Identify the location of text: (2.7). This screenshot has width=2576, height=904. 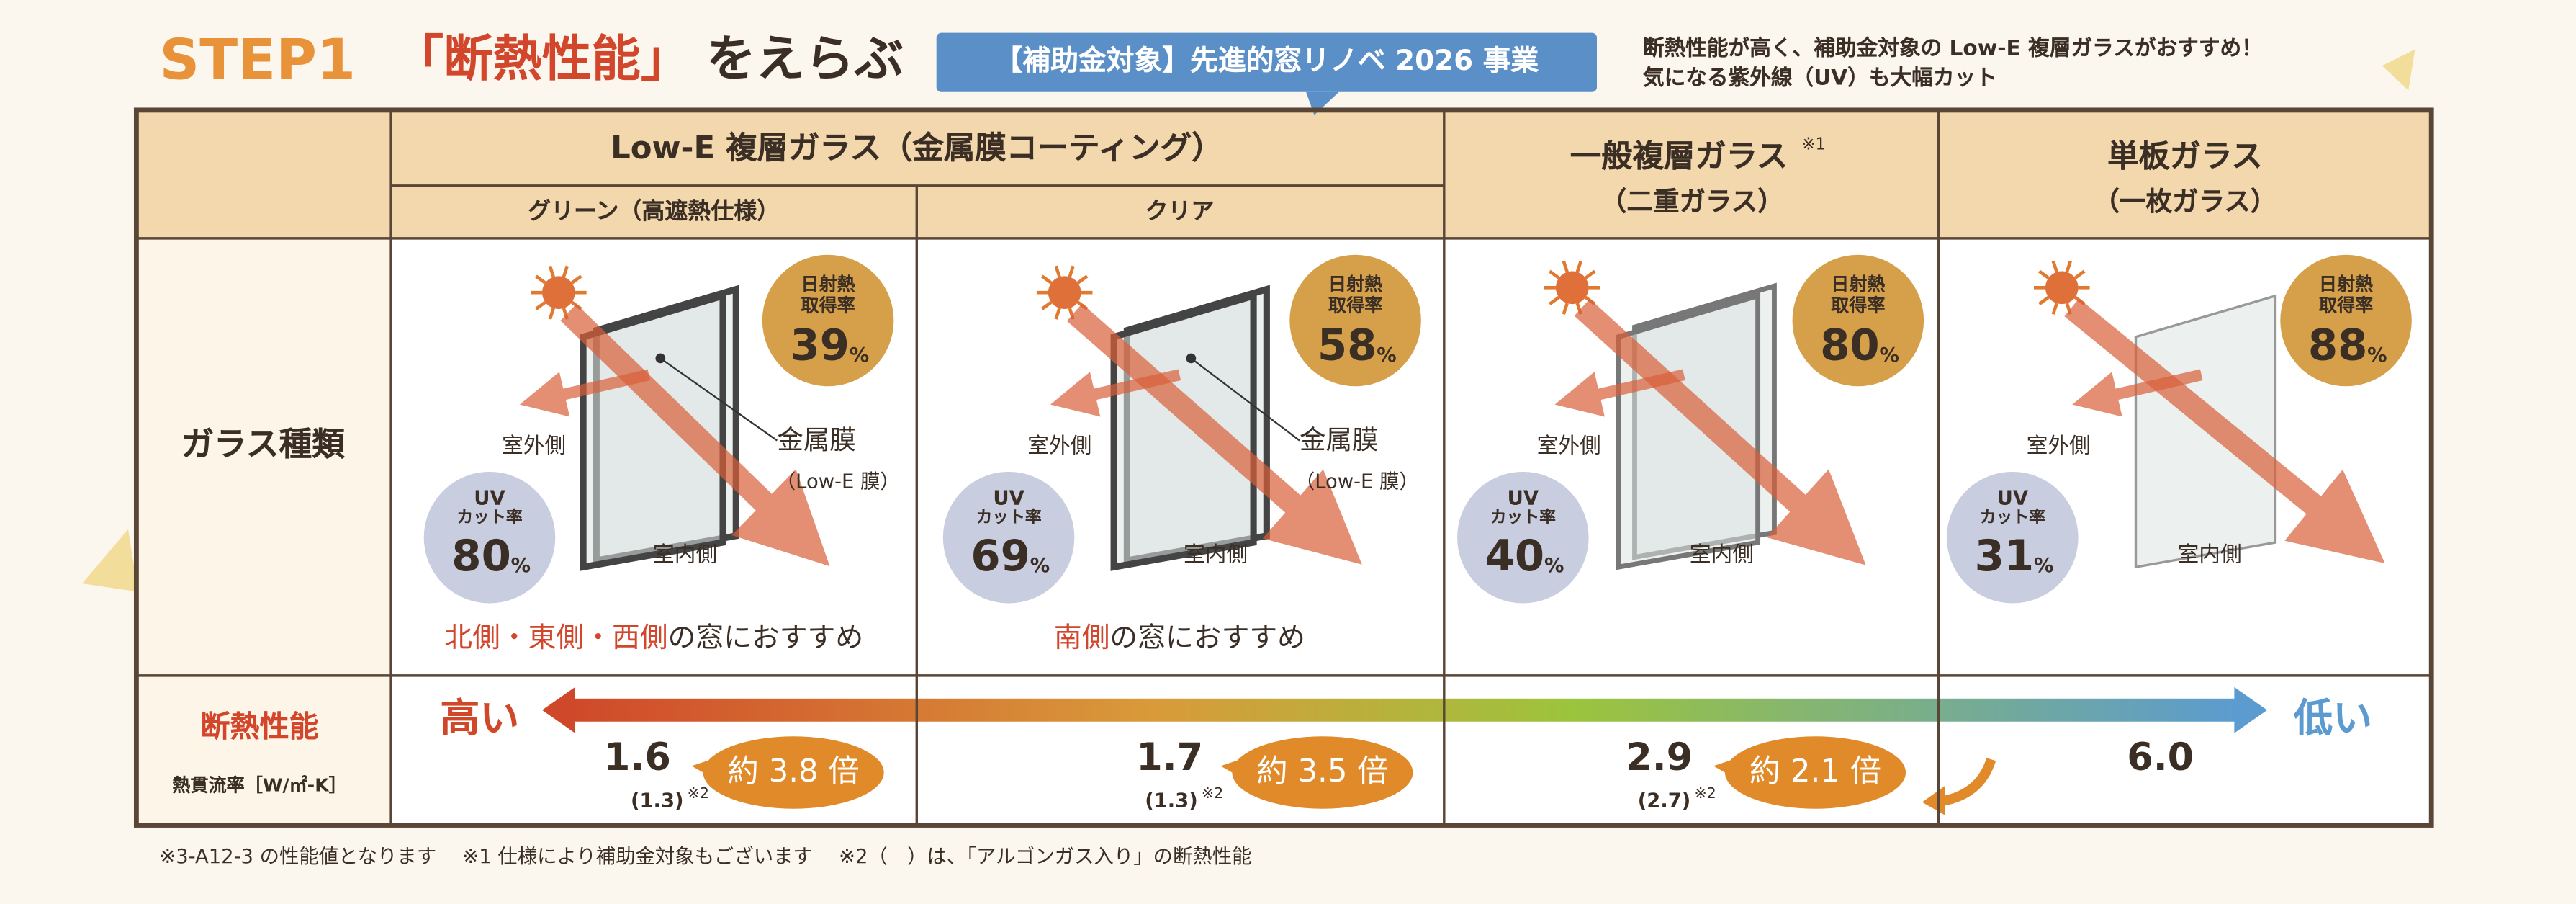
(1664, 801).